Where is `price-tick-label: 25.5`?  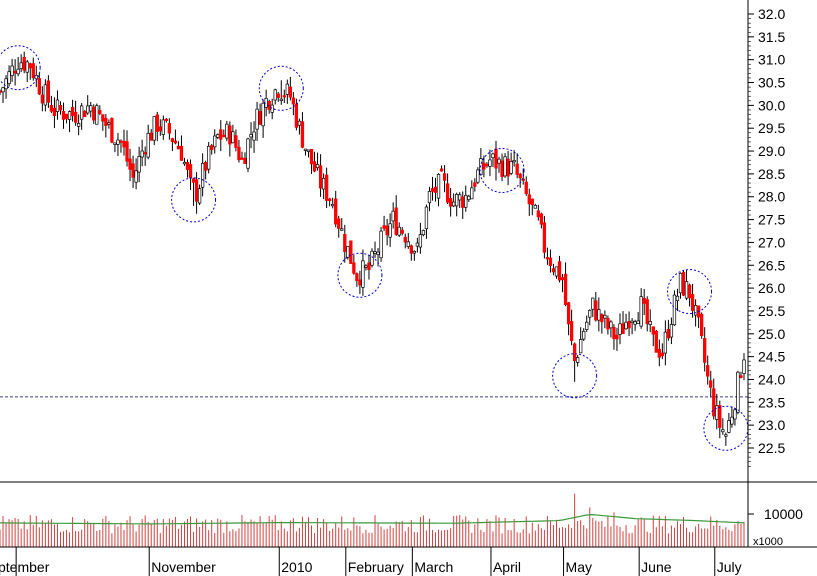
price-tick-label: 25.5 is located at coordinates (771, 311).